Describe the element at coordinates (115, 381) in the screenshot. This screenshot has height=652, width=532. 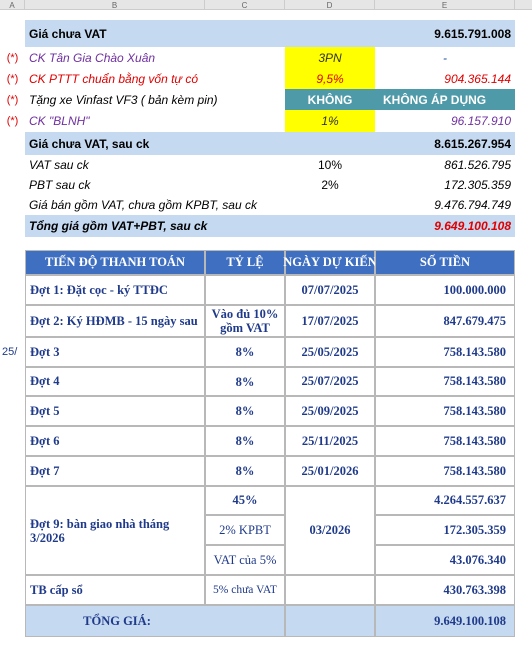
I see `stage-label: Đợt 4` at that location.